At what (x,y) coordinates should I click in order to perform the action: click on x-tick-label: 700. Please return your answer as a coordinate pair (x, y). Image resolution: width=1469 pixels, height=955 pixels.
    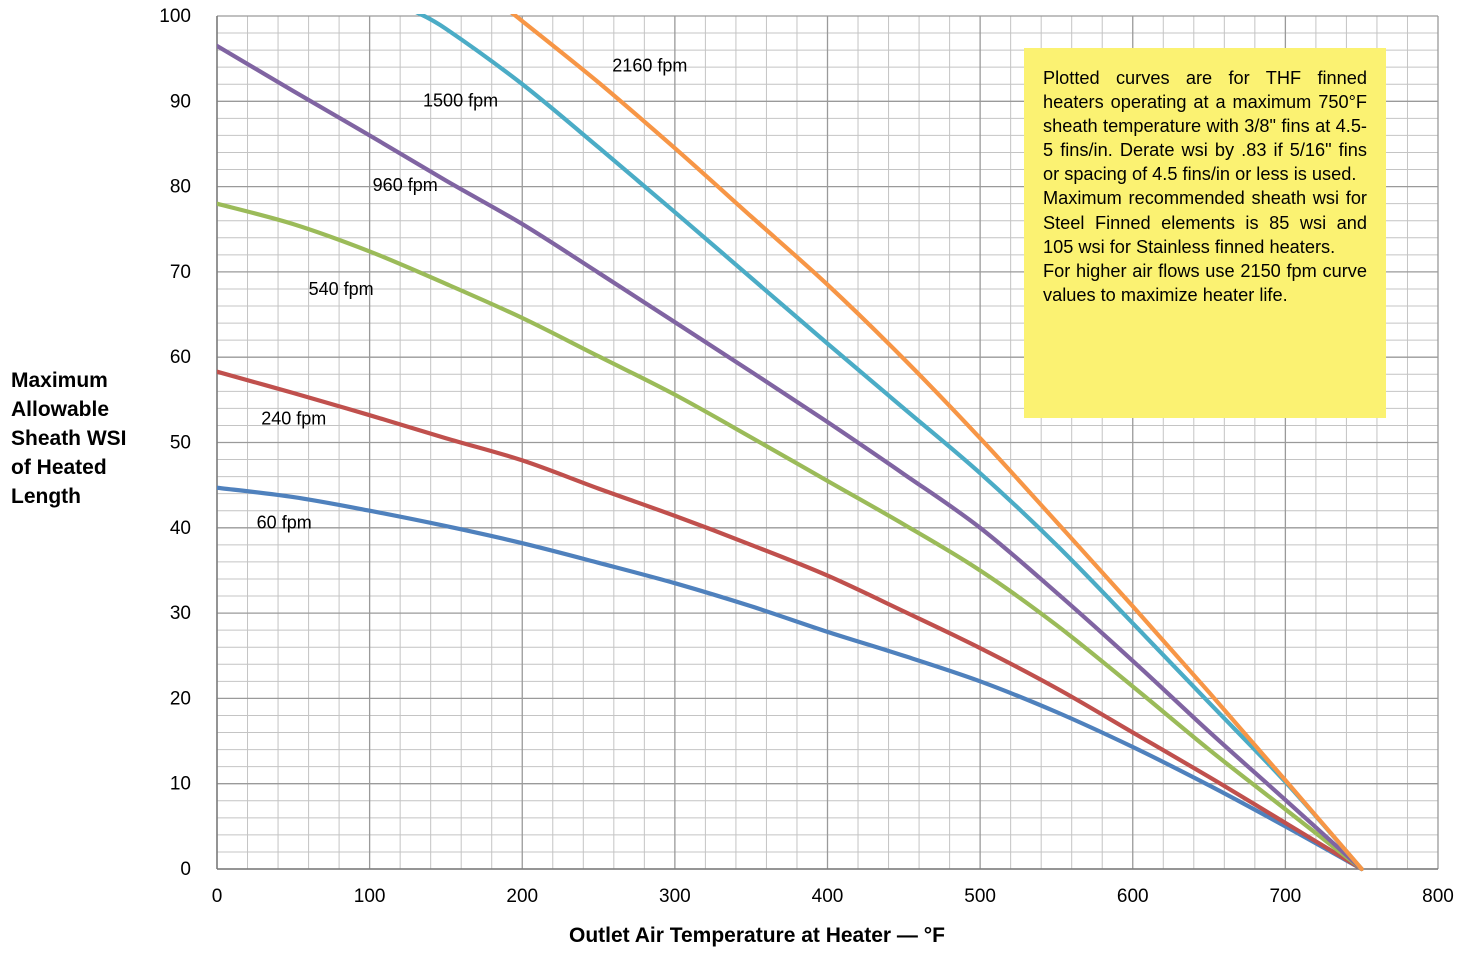
    Looking at the image, I should click on (1286, 896).